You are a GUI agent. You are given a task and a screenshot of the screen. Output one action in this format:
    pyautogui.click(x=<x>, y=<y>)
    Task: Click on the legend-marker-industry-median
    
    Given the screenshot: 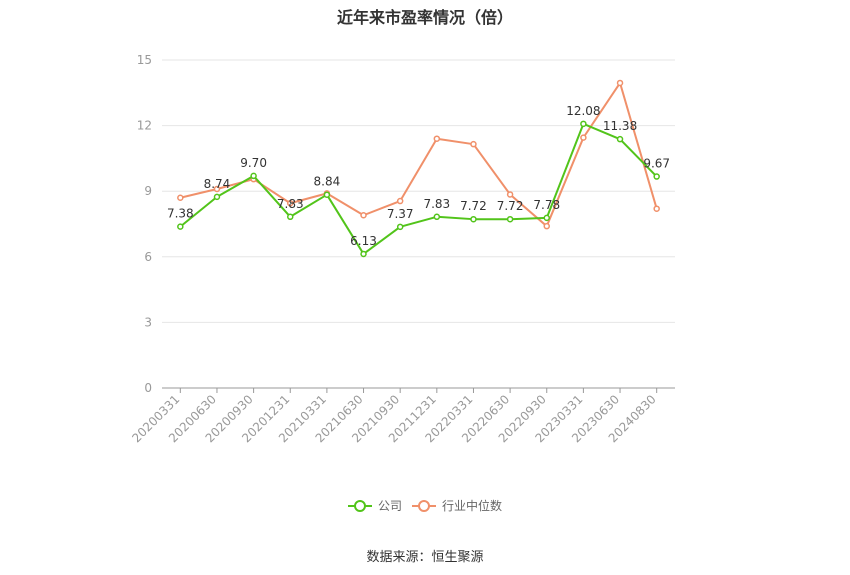 What is the action you would take?
    pyautogui.click(x=424, y=506)
    